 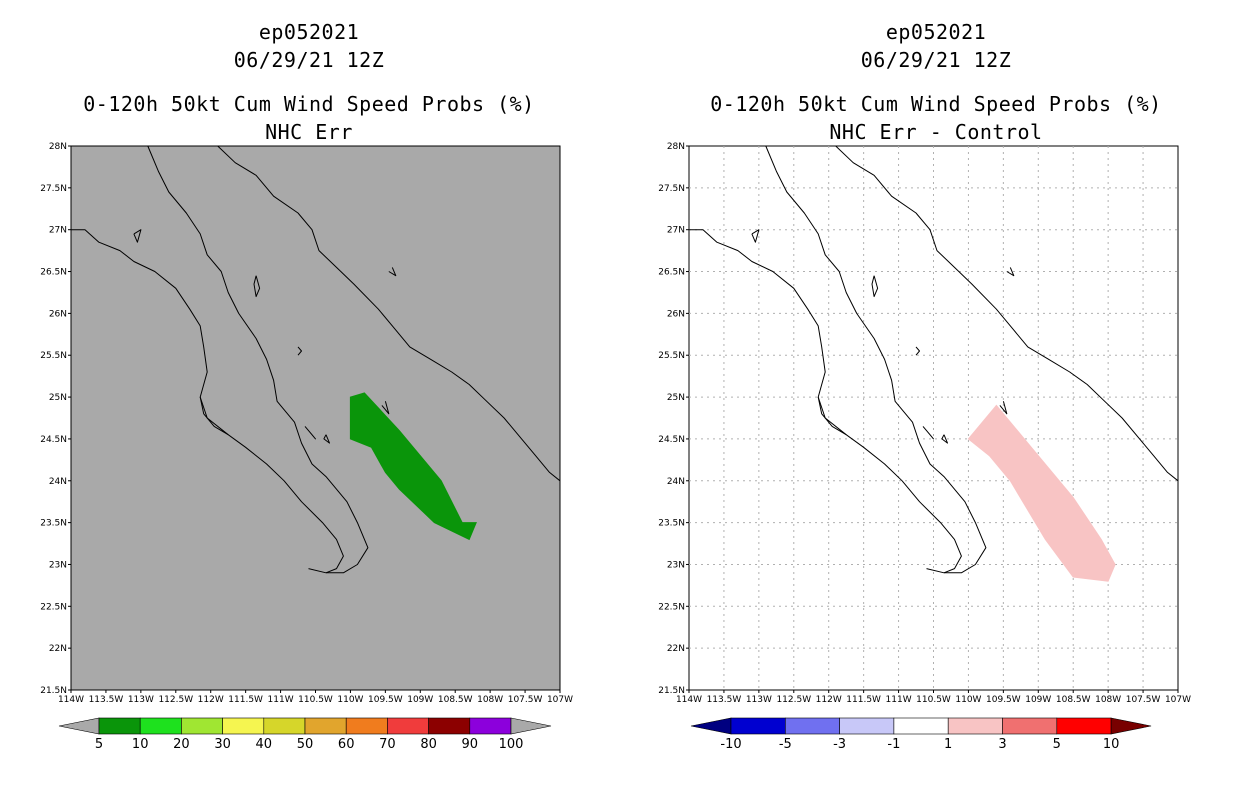 What do you see at coordinates (58, 565) in the screenshot?
I see `lat-label: 23N` at bounding box center [58, 565].